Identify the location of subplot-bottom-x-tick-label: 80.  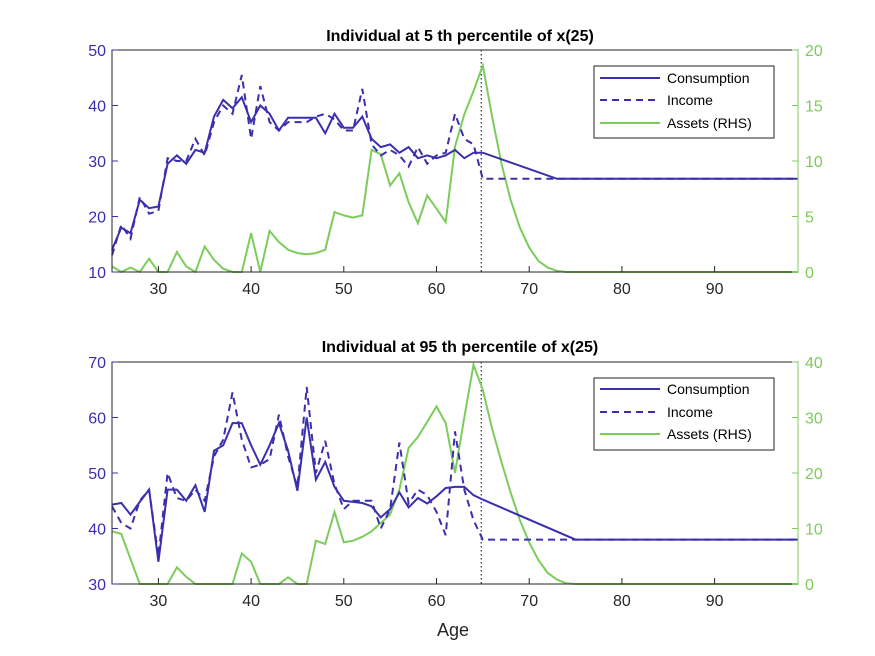
(622, 601).